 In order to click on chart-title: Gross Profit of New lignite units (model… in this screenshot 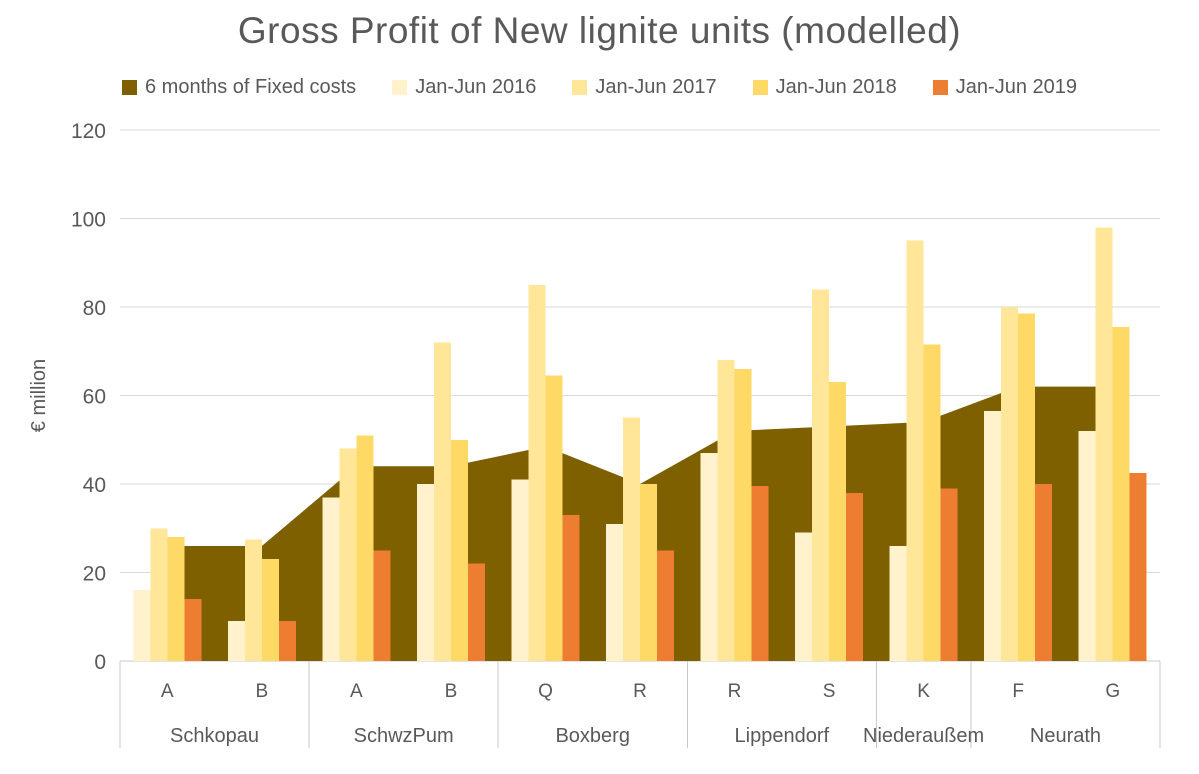, I will do `click(599, 30)`.